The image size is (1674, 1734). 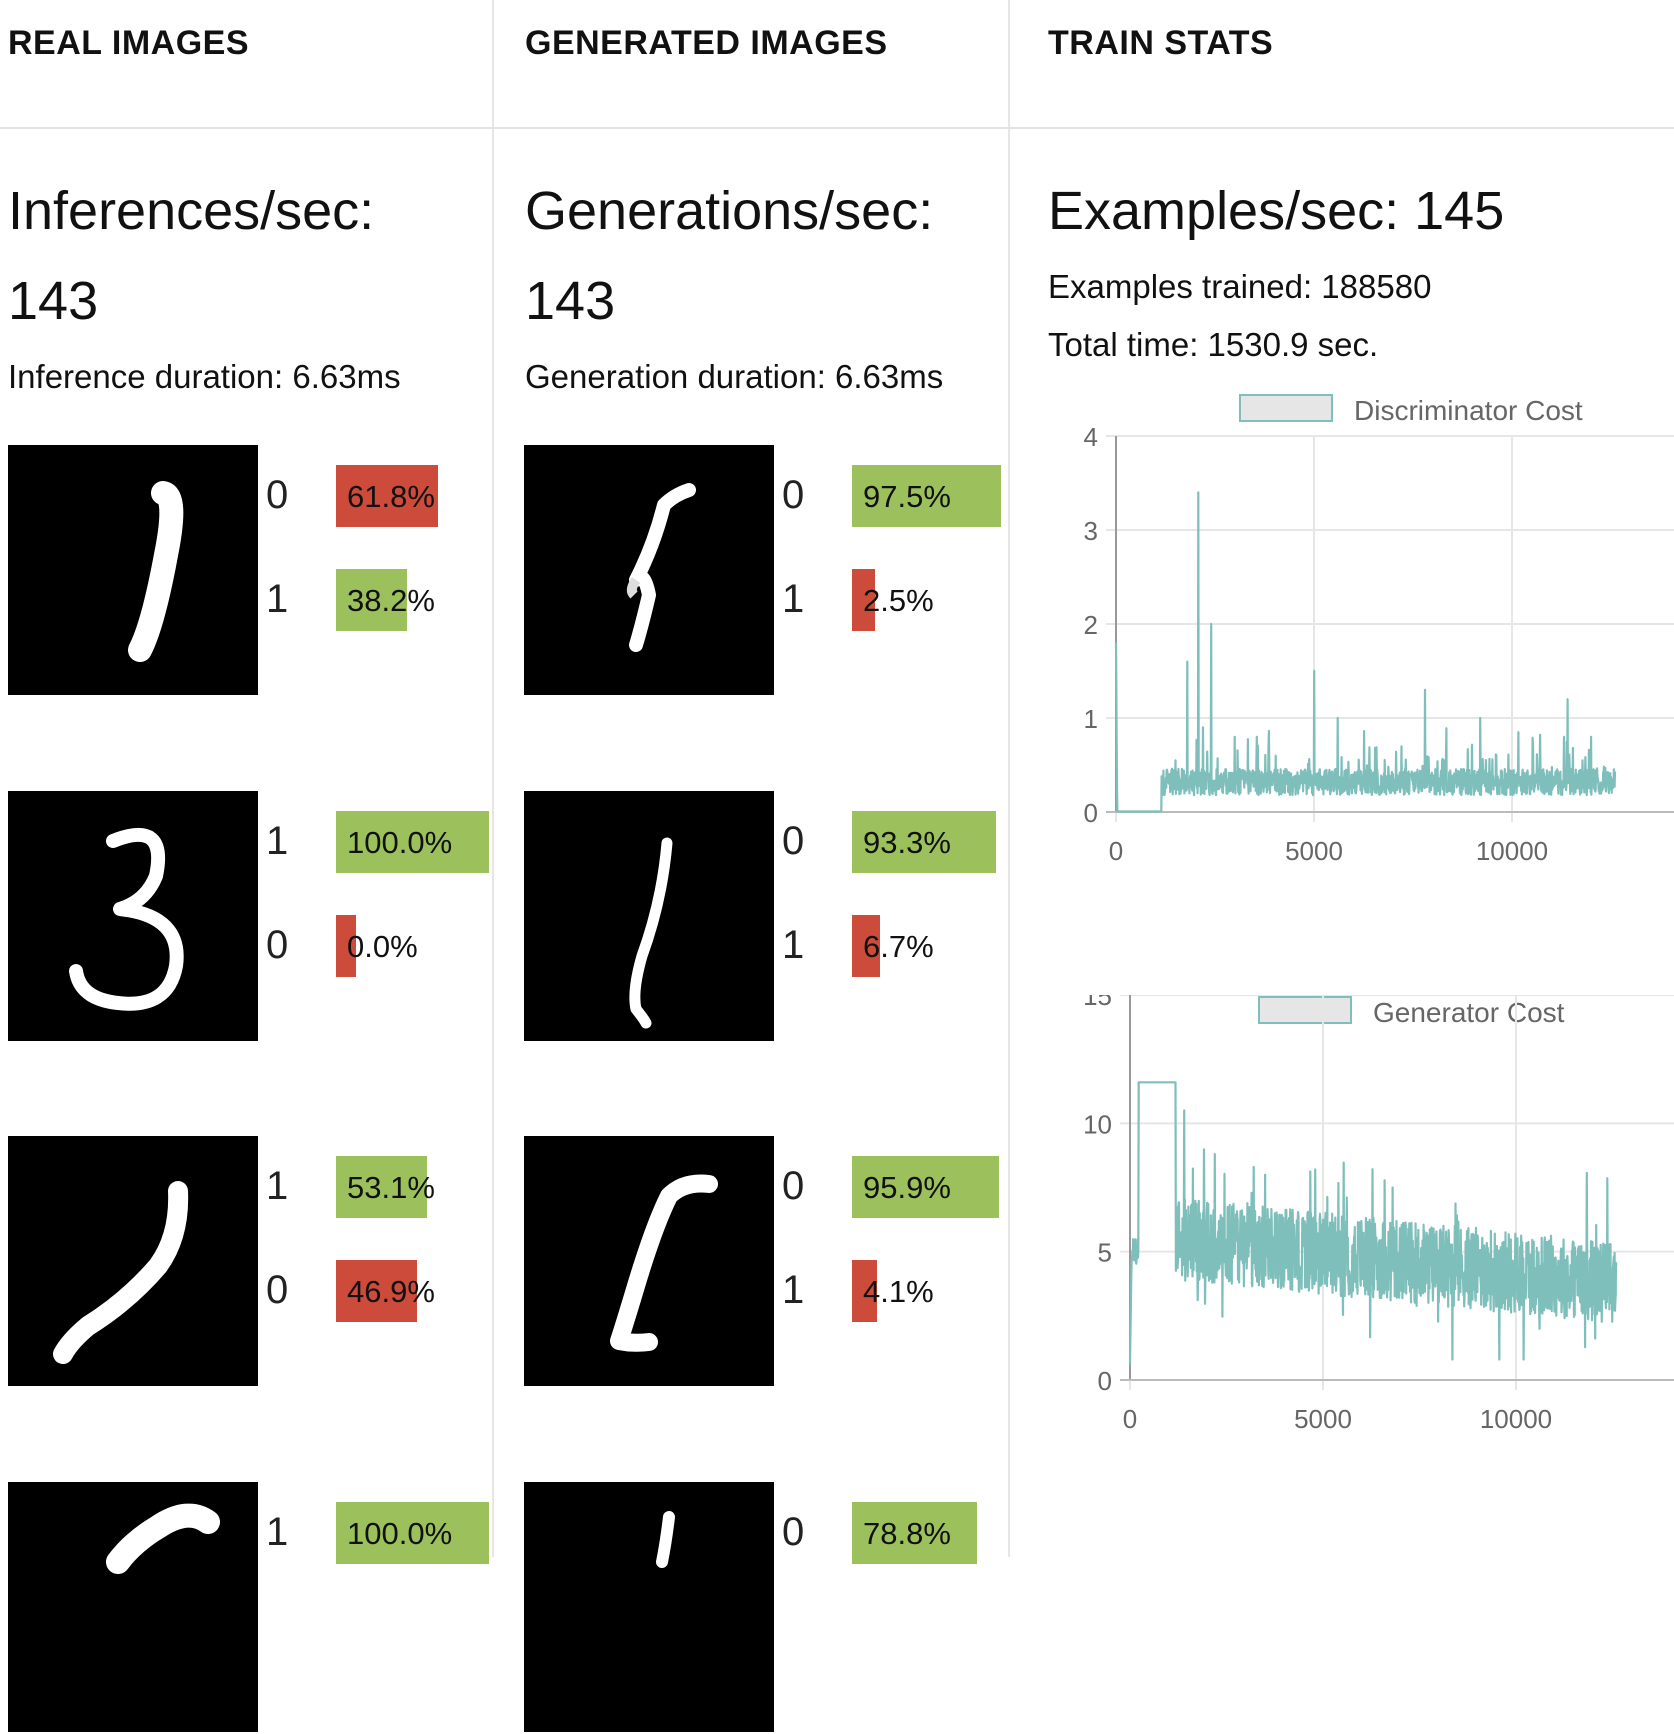 I want to click on generator-cost-chart: Generator Cost 0 5 10 15 0 5000 10000, so click(x=1341, y=1276).